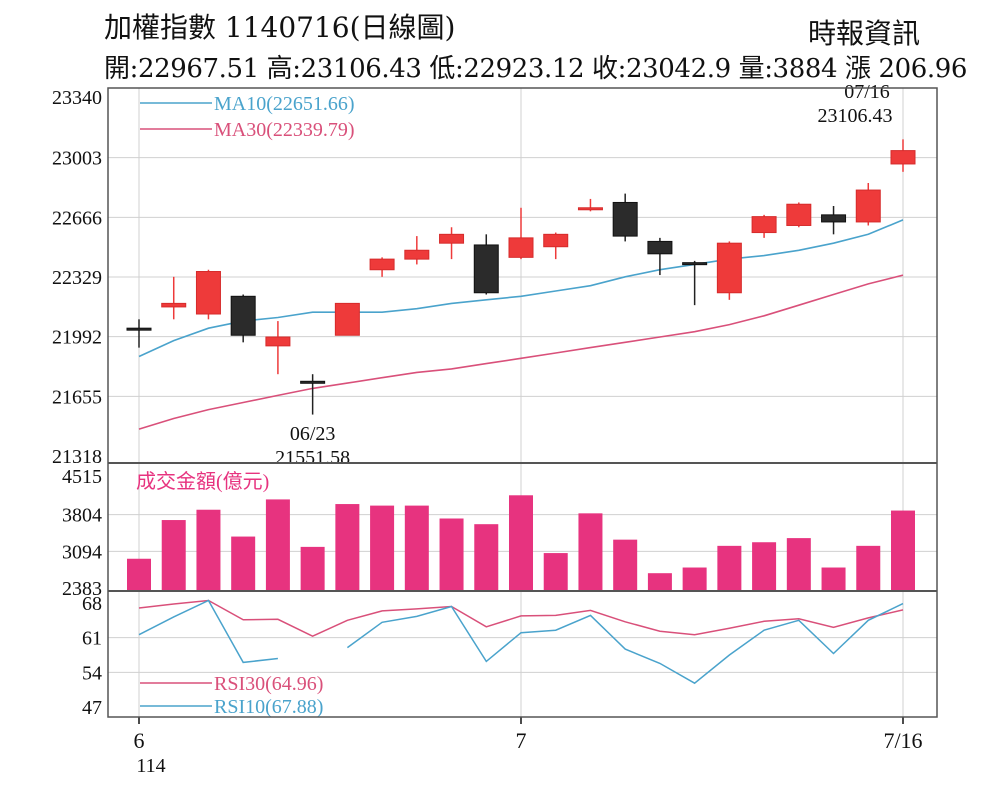 This screenshot has width=1000, height=801. What do you see at coordinates (82, 477) in the screenshot?
I see `volume-y-tick-label: 4515` at bounding box center [82, 477].